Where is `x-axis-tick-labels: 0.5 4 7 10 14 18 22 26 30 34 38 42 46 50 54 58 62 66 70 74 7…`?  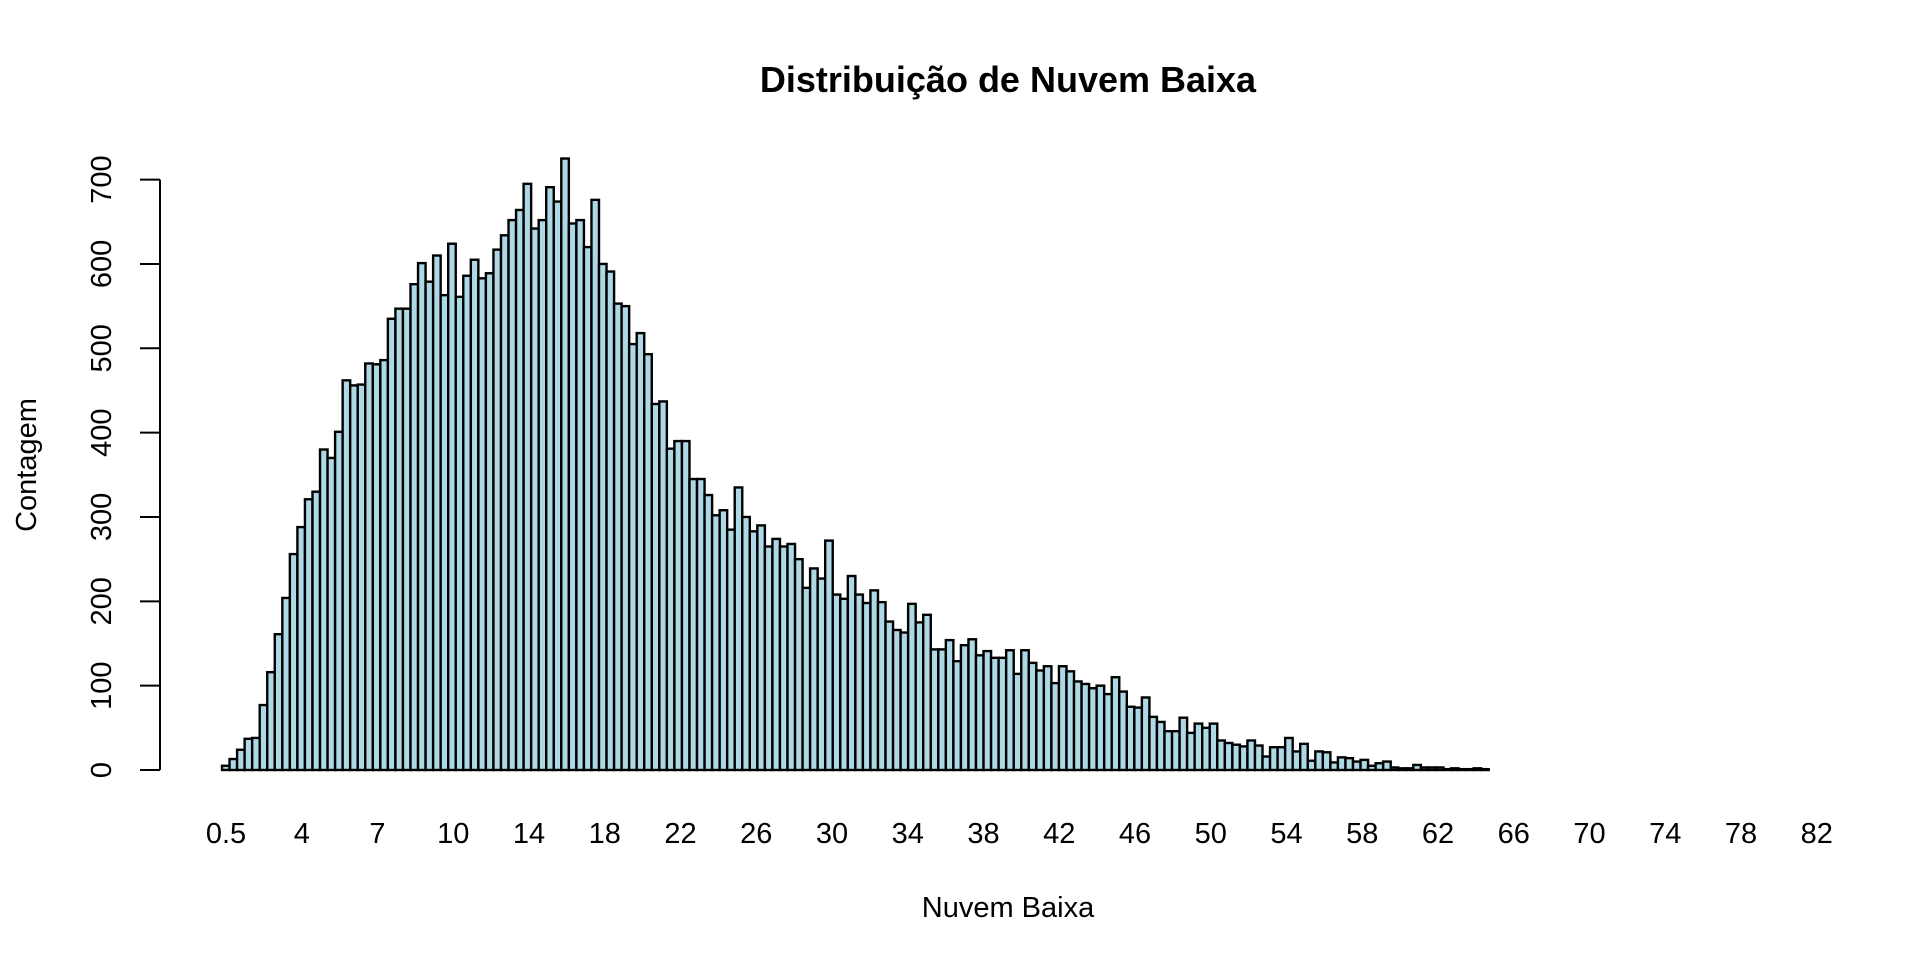 x-axis-tick-labels: 0.5 4 7 10 14 18 22 26 30 34 38 42 46 50 54 58 62 66 70 74 7… is located at coordinates (1019, 834).